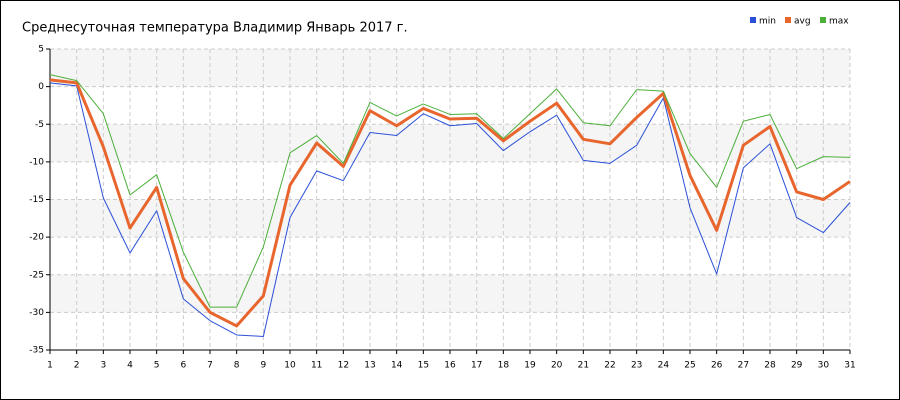 This screenshot has height=400, width=900. What do you see at coordinates (41, 50) in the screenshot?
I see `y-tick-label: 5` at bounding box center [41, 50].